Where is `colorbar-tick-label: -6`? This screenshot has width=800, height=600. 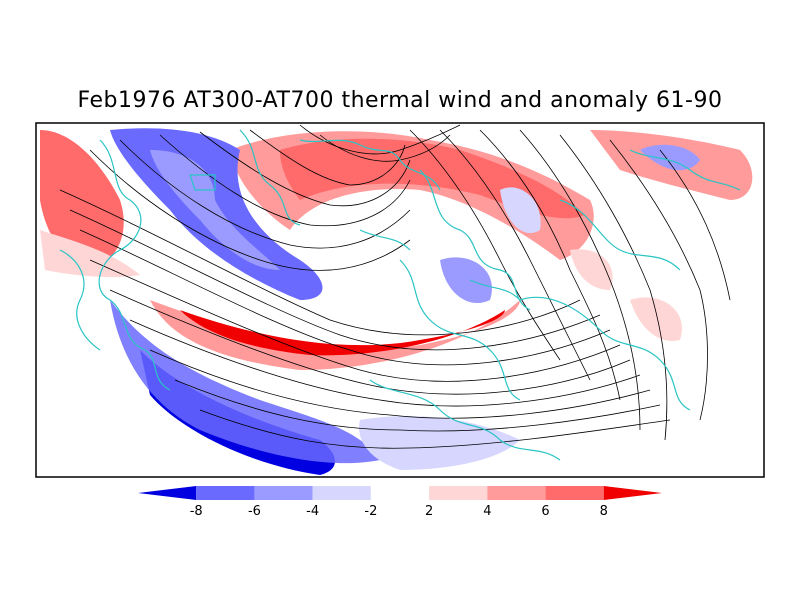
colorbar-tick-label: -6 is located at coordinates (254, 511).